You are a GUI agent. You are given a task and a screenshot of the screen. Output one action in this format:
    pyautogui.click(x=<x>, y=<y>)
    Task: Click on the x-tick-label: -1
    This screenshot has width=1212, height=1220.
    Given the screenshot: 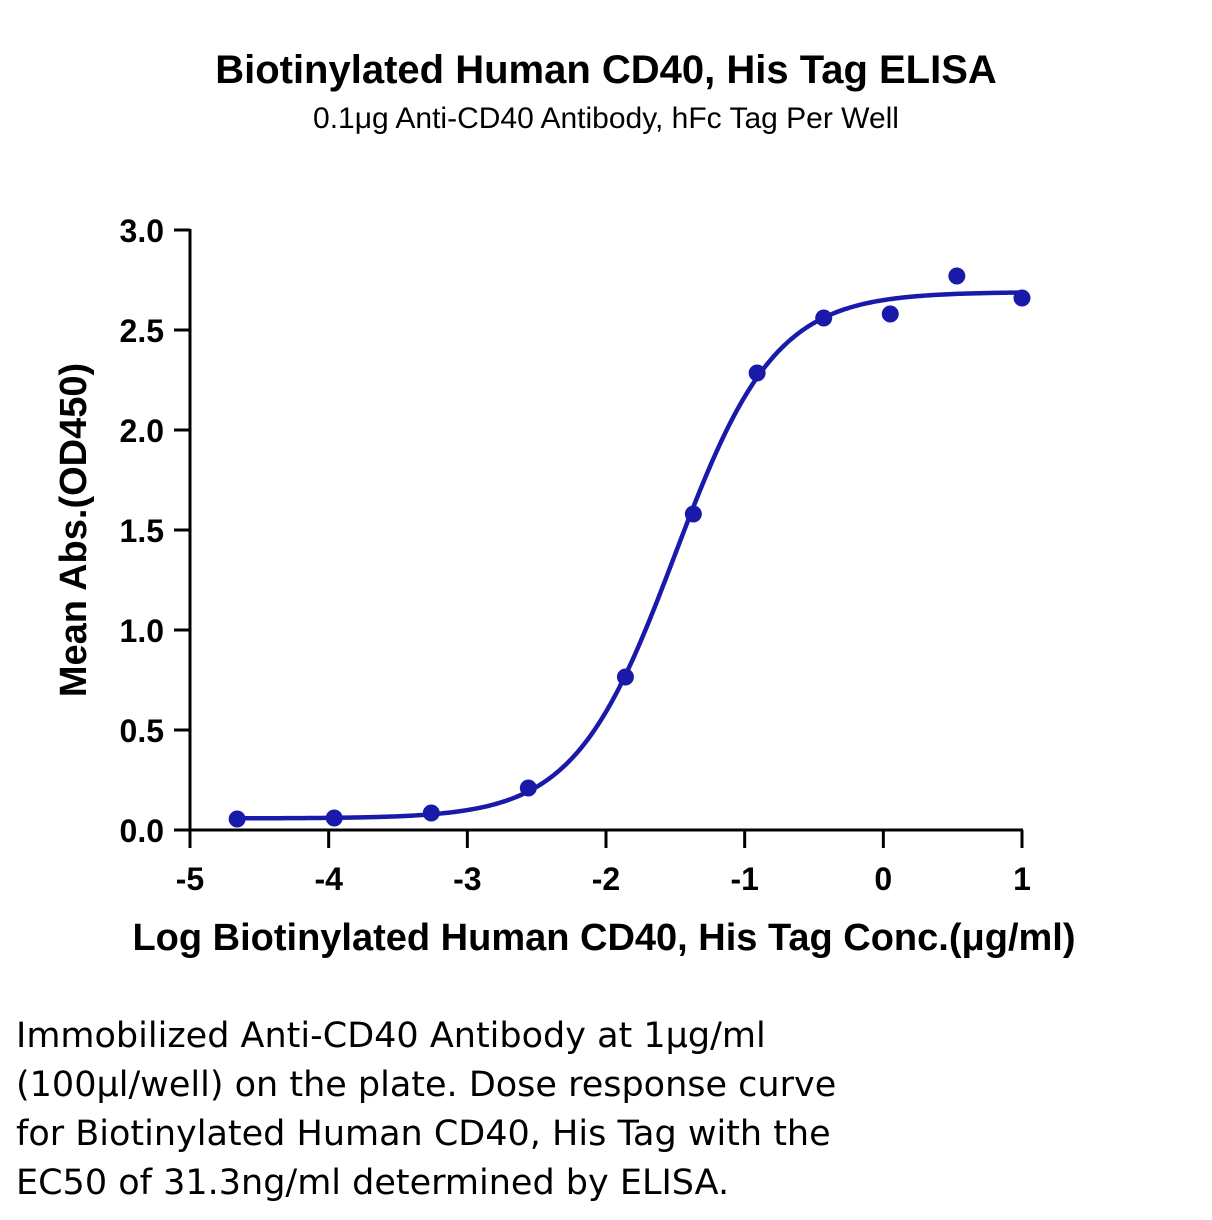 What is the action you would take?
    pyautogui.click(x=744, y=879)
    